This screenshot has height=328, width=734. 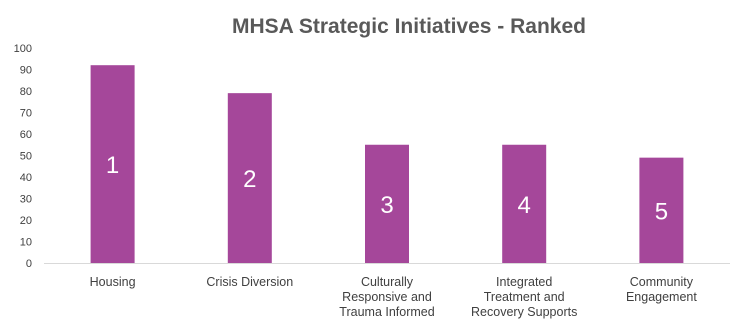 I want to click on y-axis: 0 10 20 30 40 50 60 70 80 90 100, so click(x=23, y=156).